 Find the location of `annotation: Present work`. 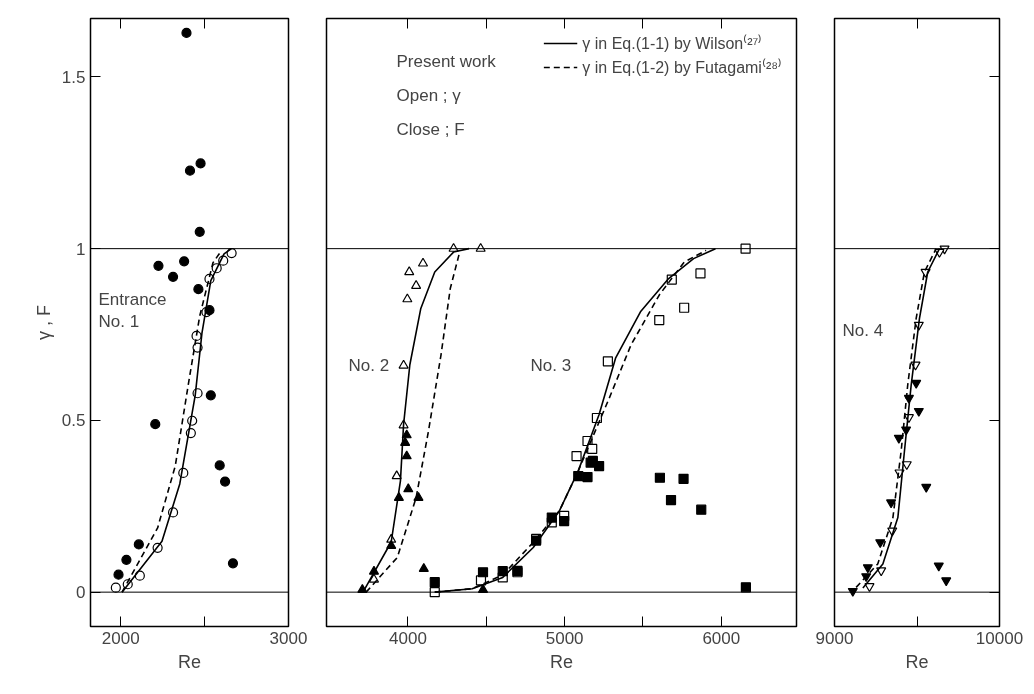

annotation: Present work is located at coordinates (446, 61).